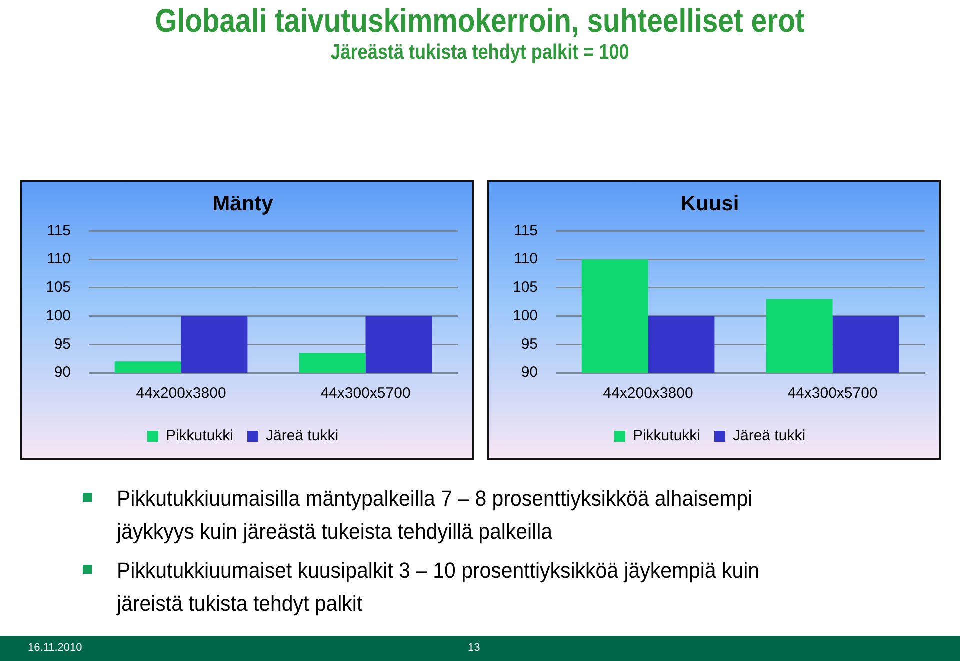 This screenshot has width=960, height=661. Describe the element at coordinates (474, 648) in the screenshot. I see `text: 13` at that location.